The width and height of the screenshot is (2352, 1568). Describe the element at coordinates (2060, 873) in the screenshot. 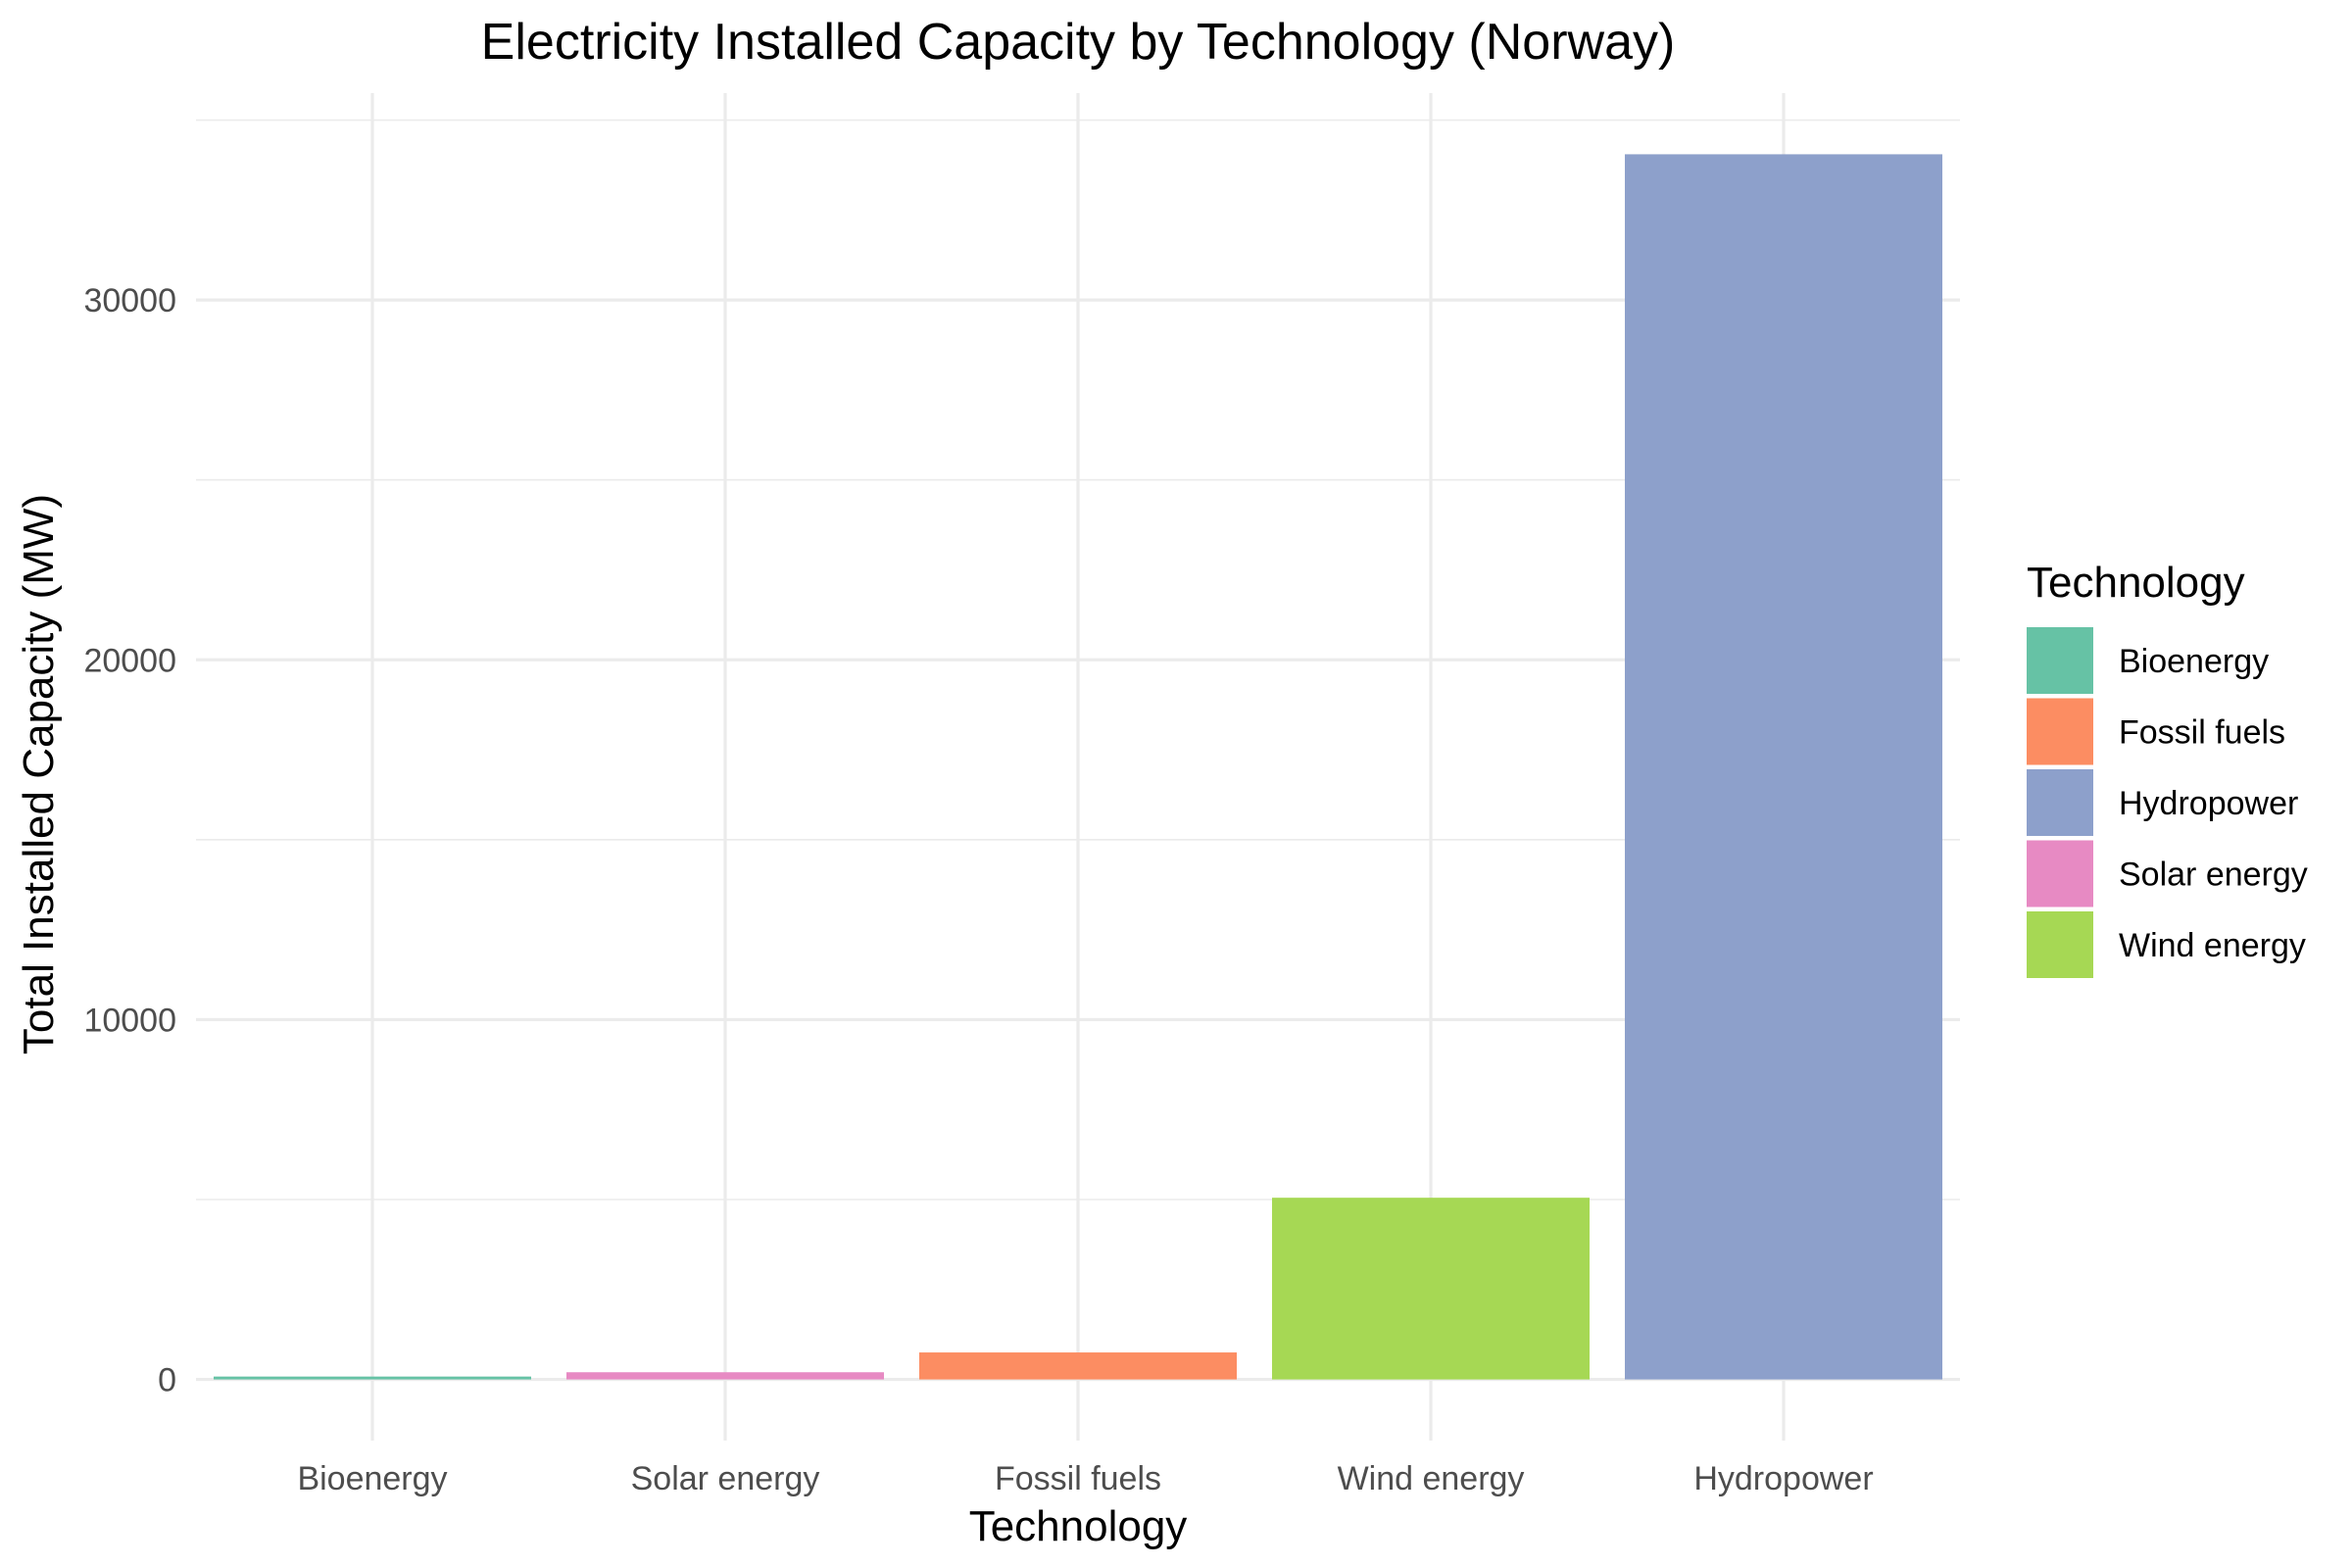

I see `legend-key-solar-energy` at that location.